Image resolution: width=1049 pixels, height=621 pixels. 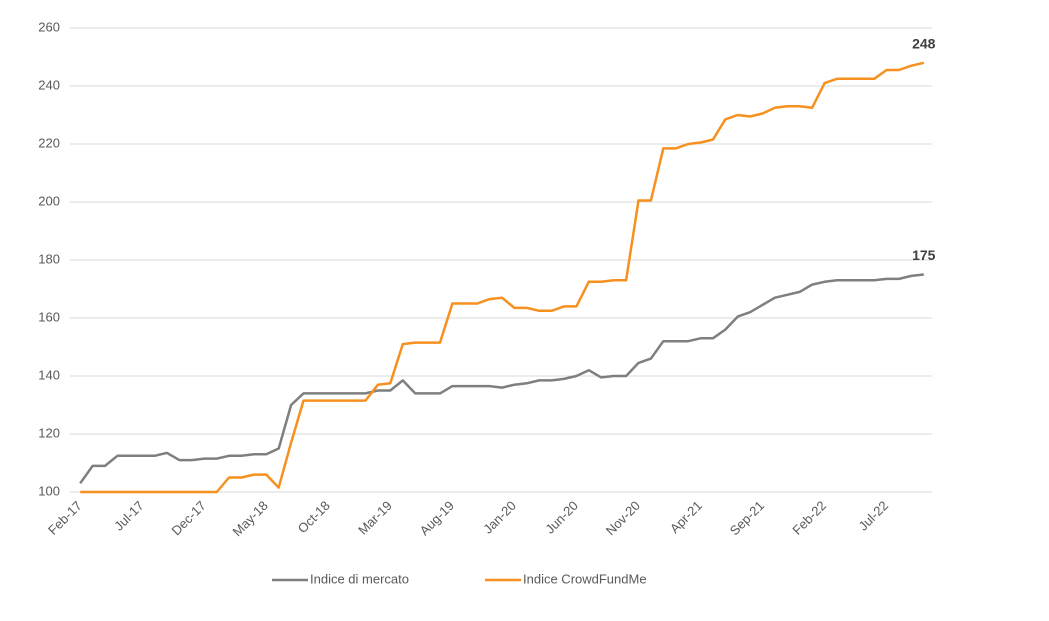 I want to click on x-tick-label: Feb-17, so click(x=65, y=518).